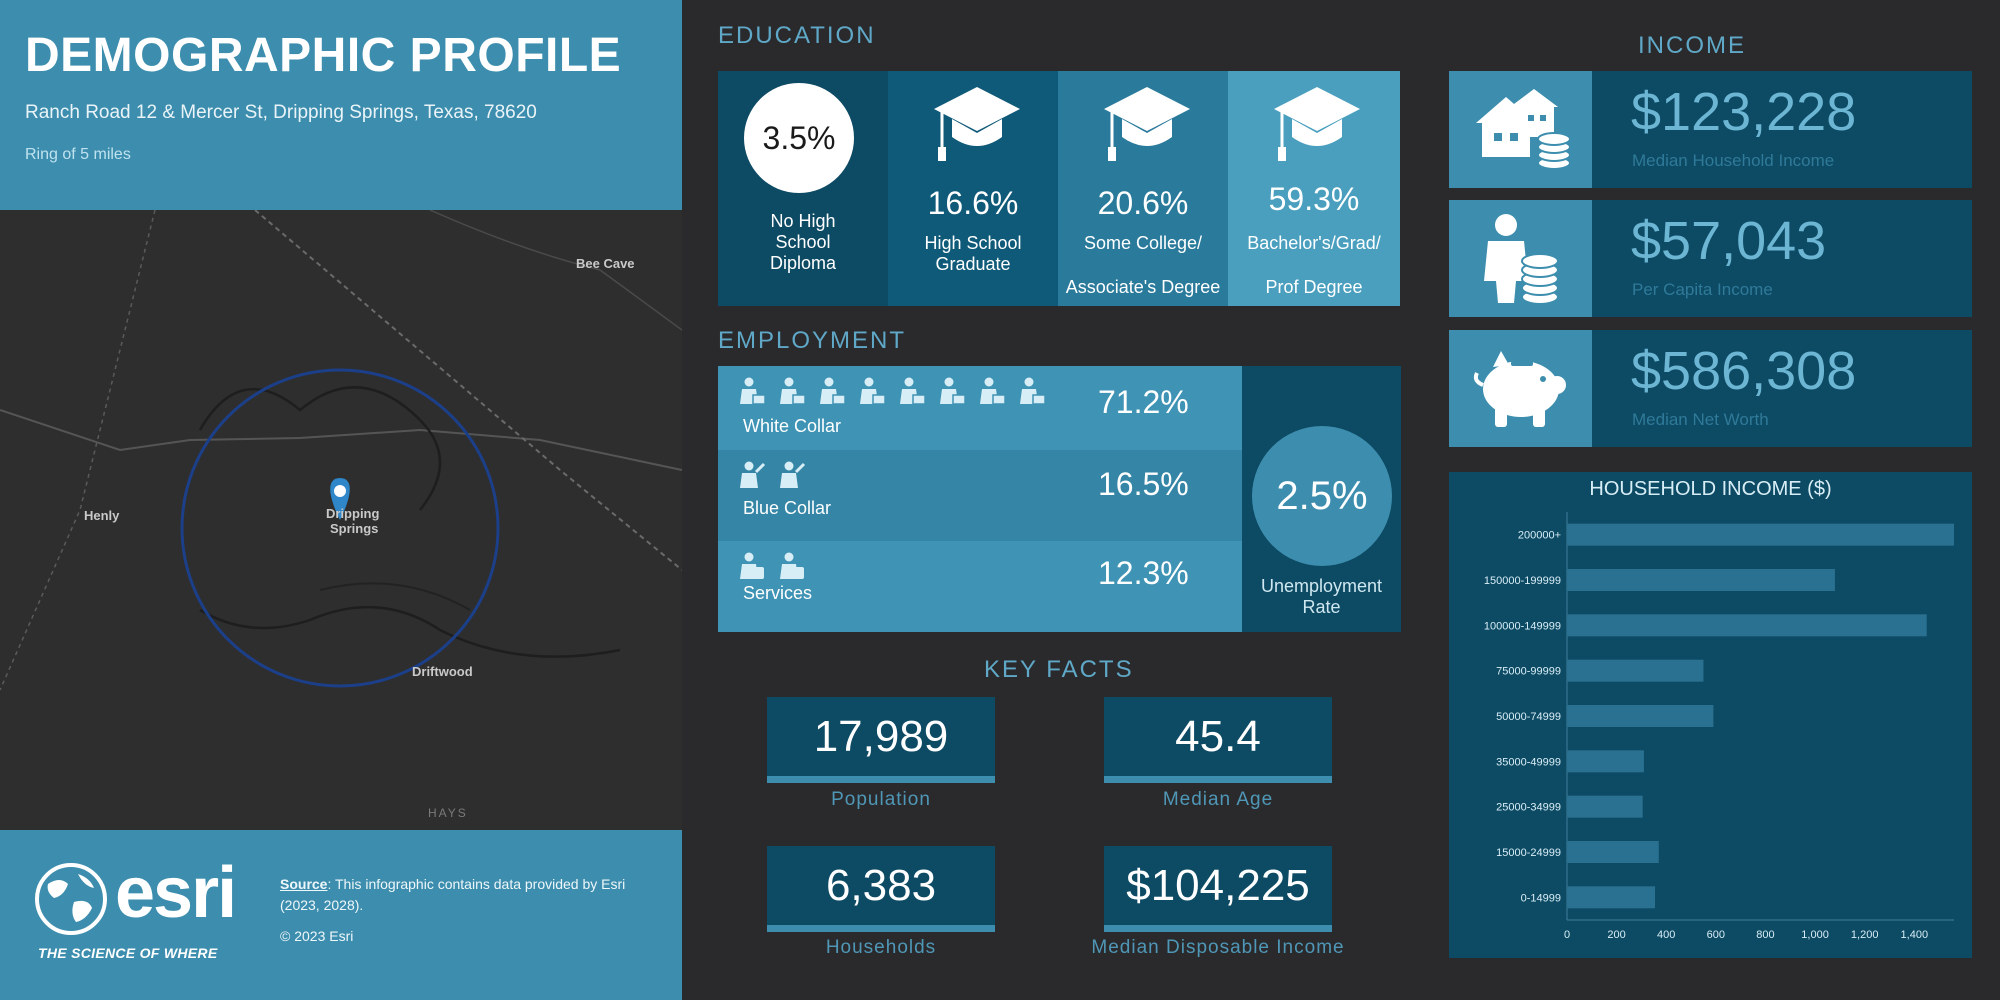 This screenshot has width=2000, height=1000. What do you see at coordinates (1765, 935) in the screenshot?
I see `x-tick-label: 800` at bounding box center [1765, 935].